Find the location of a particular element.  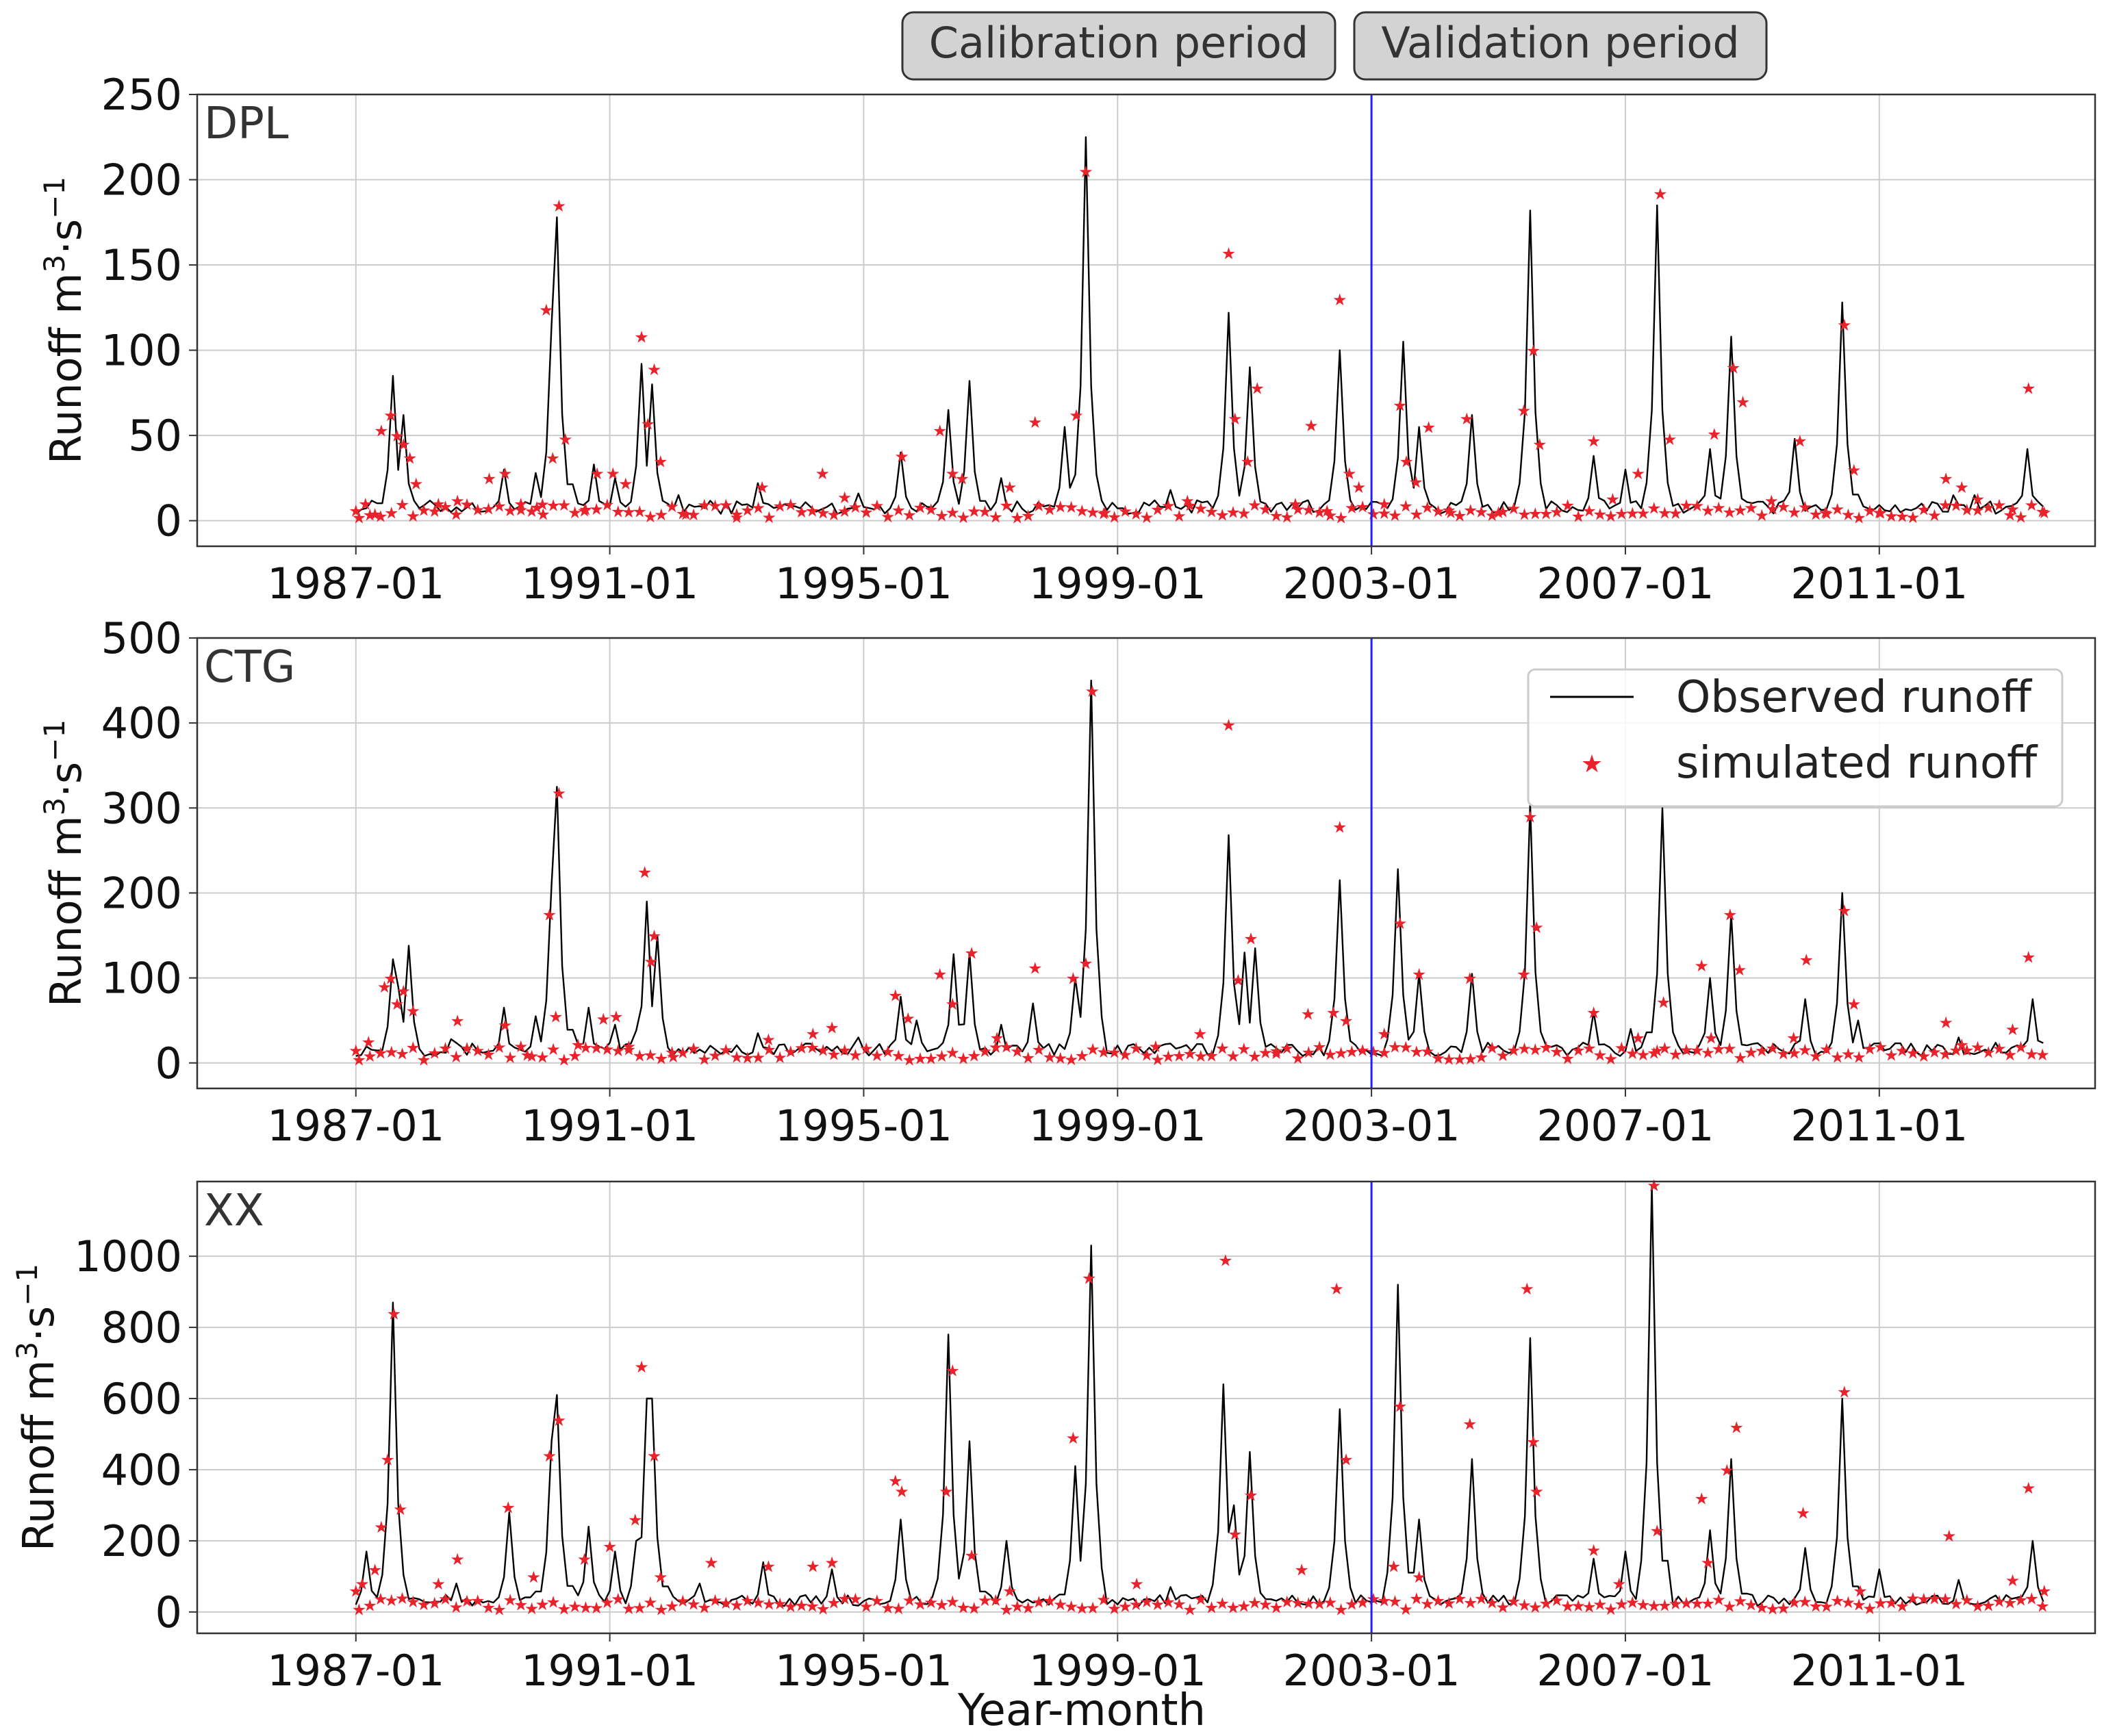

y-axis-label-sup: 3 is located at coordinates (27, 1351).